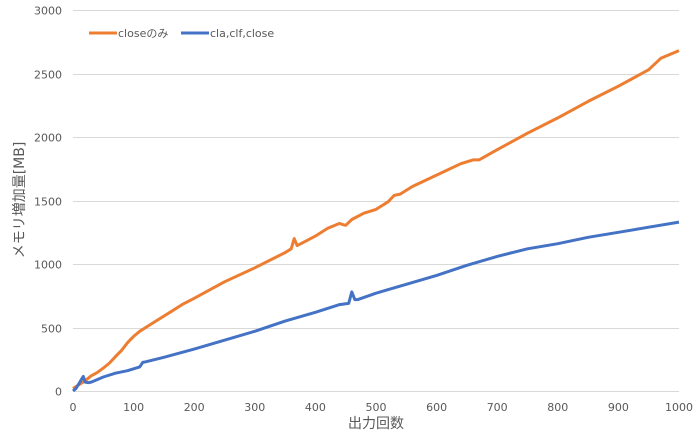 The height and width of the screenshot is (435, 695). What do you see at coordinates (51, 329) in the screenshot?
I see `y-tick-label: 500` at bounding box center [51, 329].